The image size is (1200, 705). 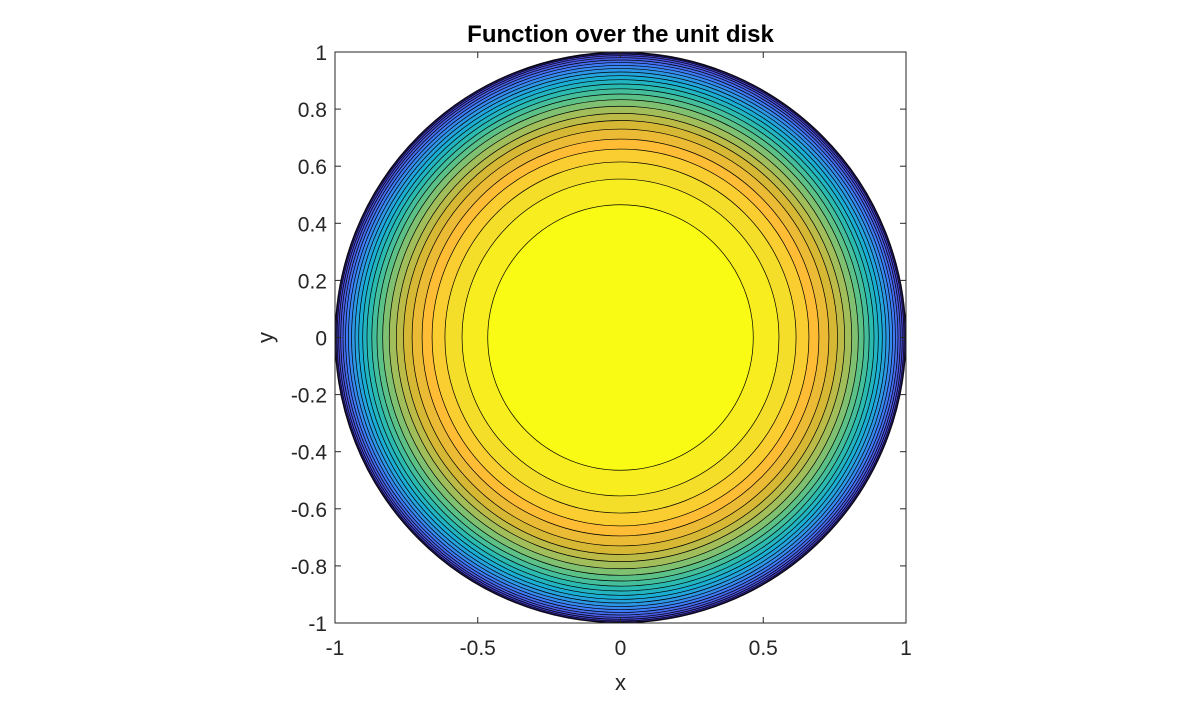 I want to click on y-tick-label: -0.4, so click(x=309, y=453).